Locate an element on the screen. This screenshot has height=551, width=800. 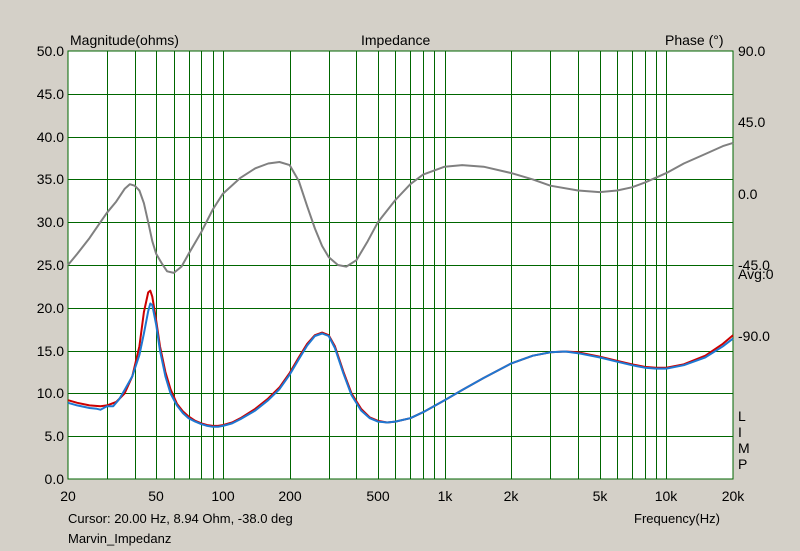
x-tick: 20 is located at coordinates (68, 496).